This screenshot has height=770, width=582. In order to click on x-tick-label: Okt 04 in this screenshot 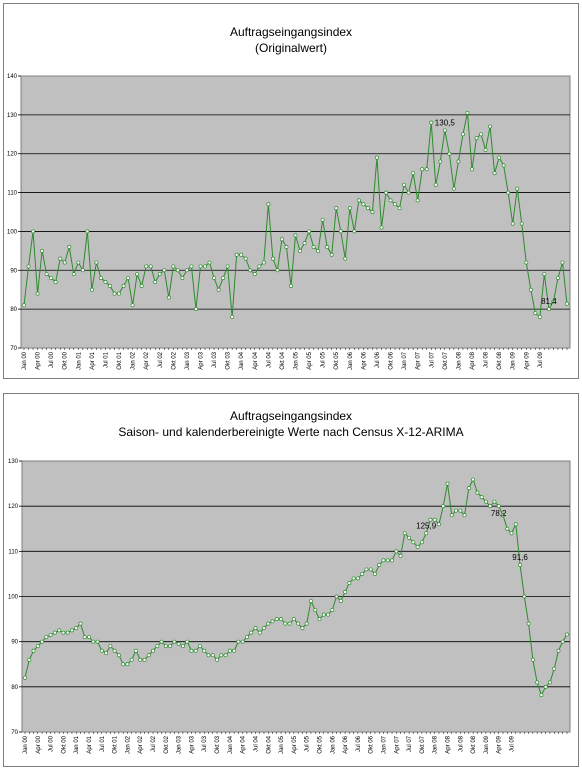, I will do `click(269, 744)`.